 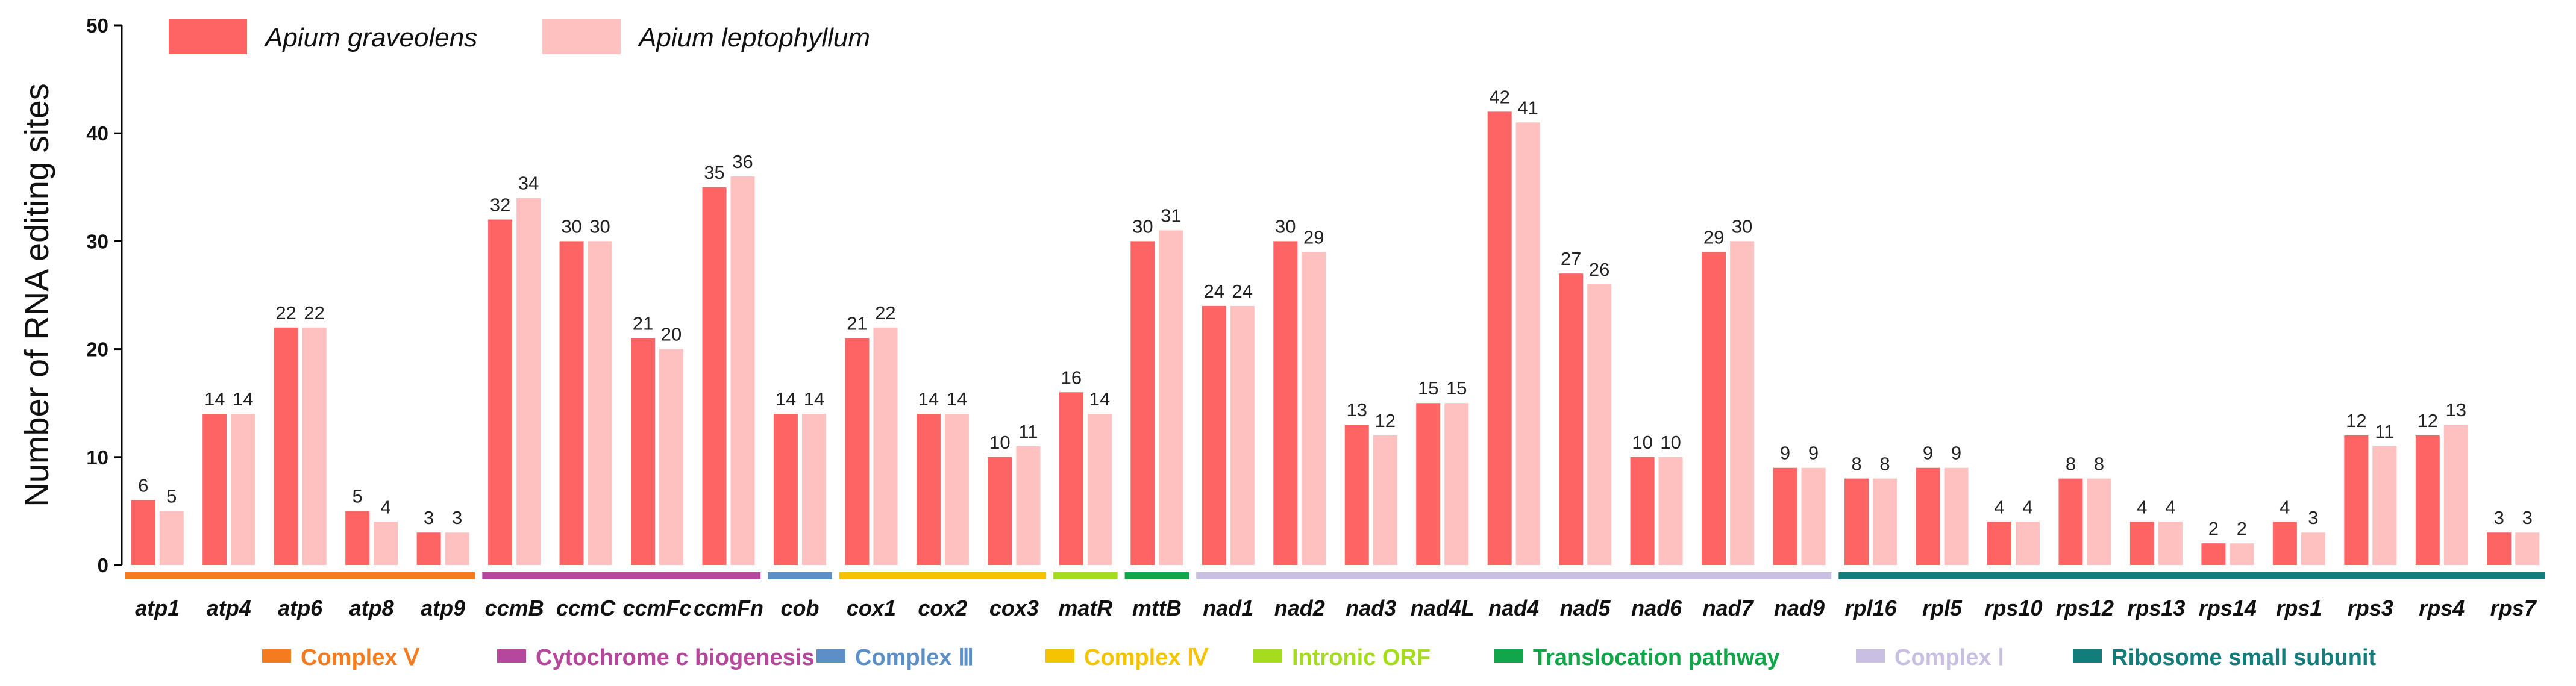 I want to click on group-legend-label: Ribosome small subunit, so click(x=2244, y=657).